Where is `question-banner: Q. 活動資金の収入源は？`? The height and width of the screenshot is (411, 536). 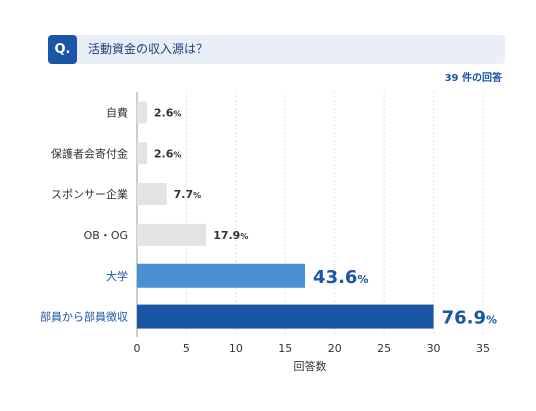 question-banner: Q. 活動資金の収入源は？ is located at coordinates (276, 49).